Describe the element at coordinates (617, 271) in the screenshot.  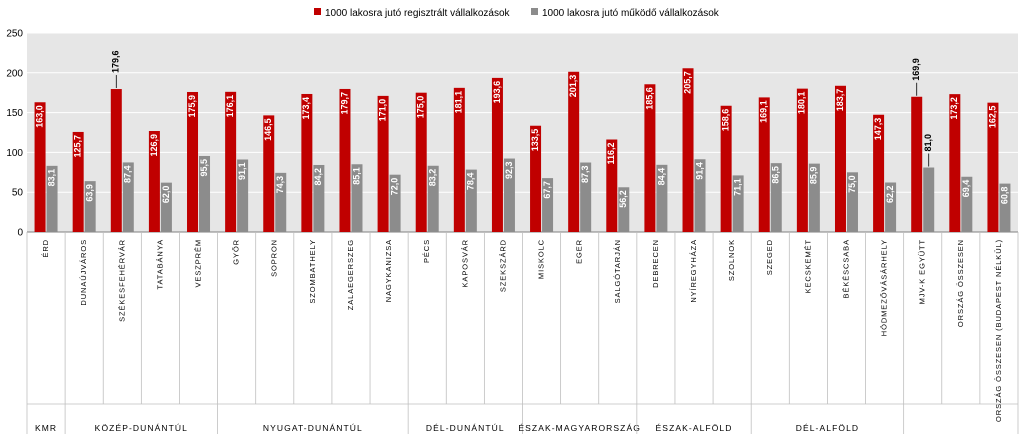
I see `category-label: SALGÓTARJÁN` at that location.